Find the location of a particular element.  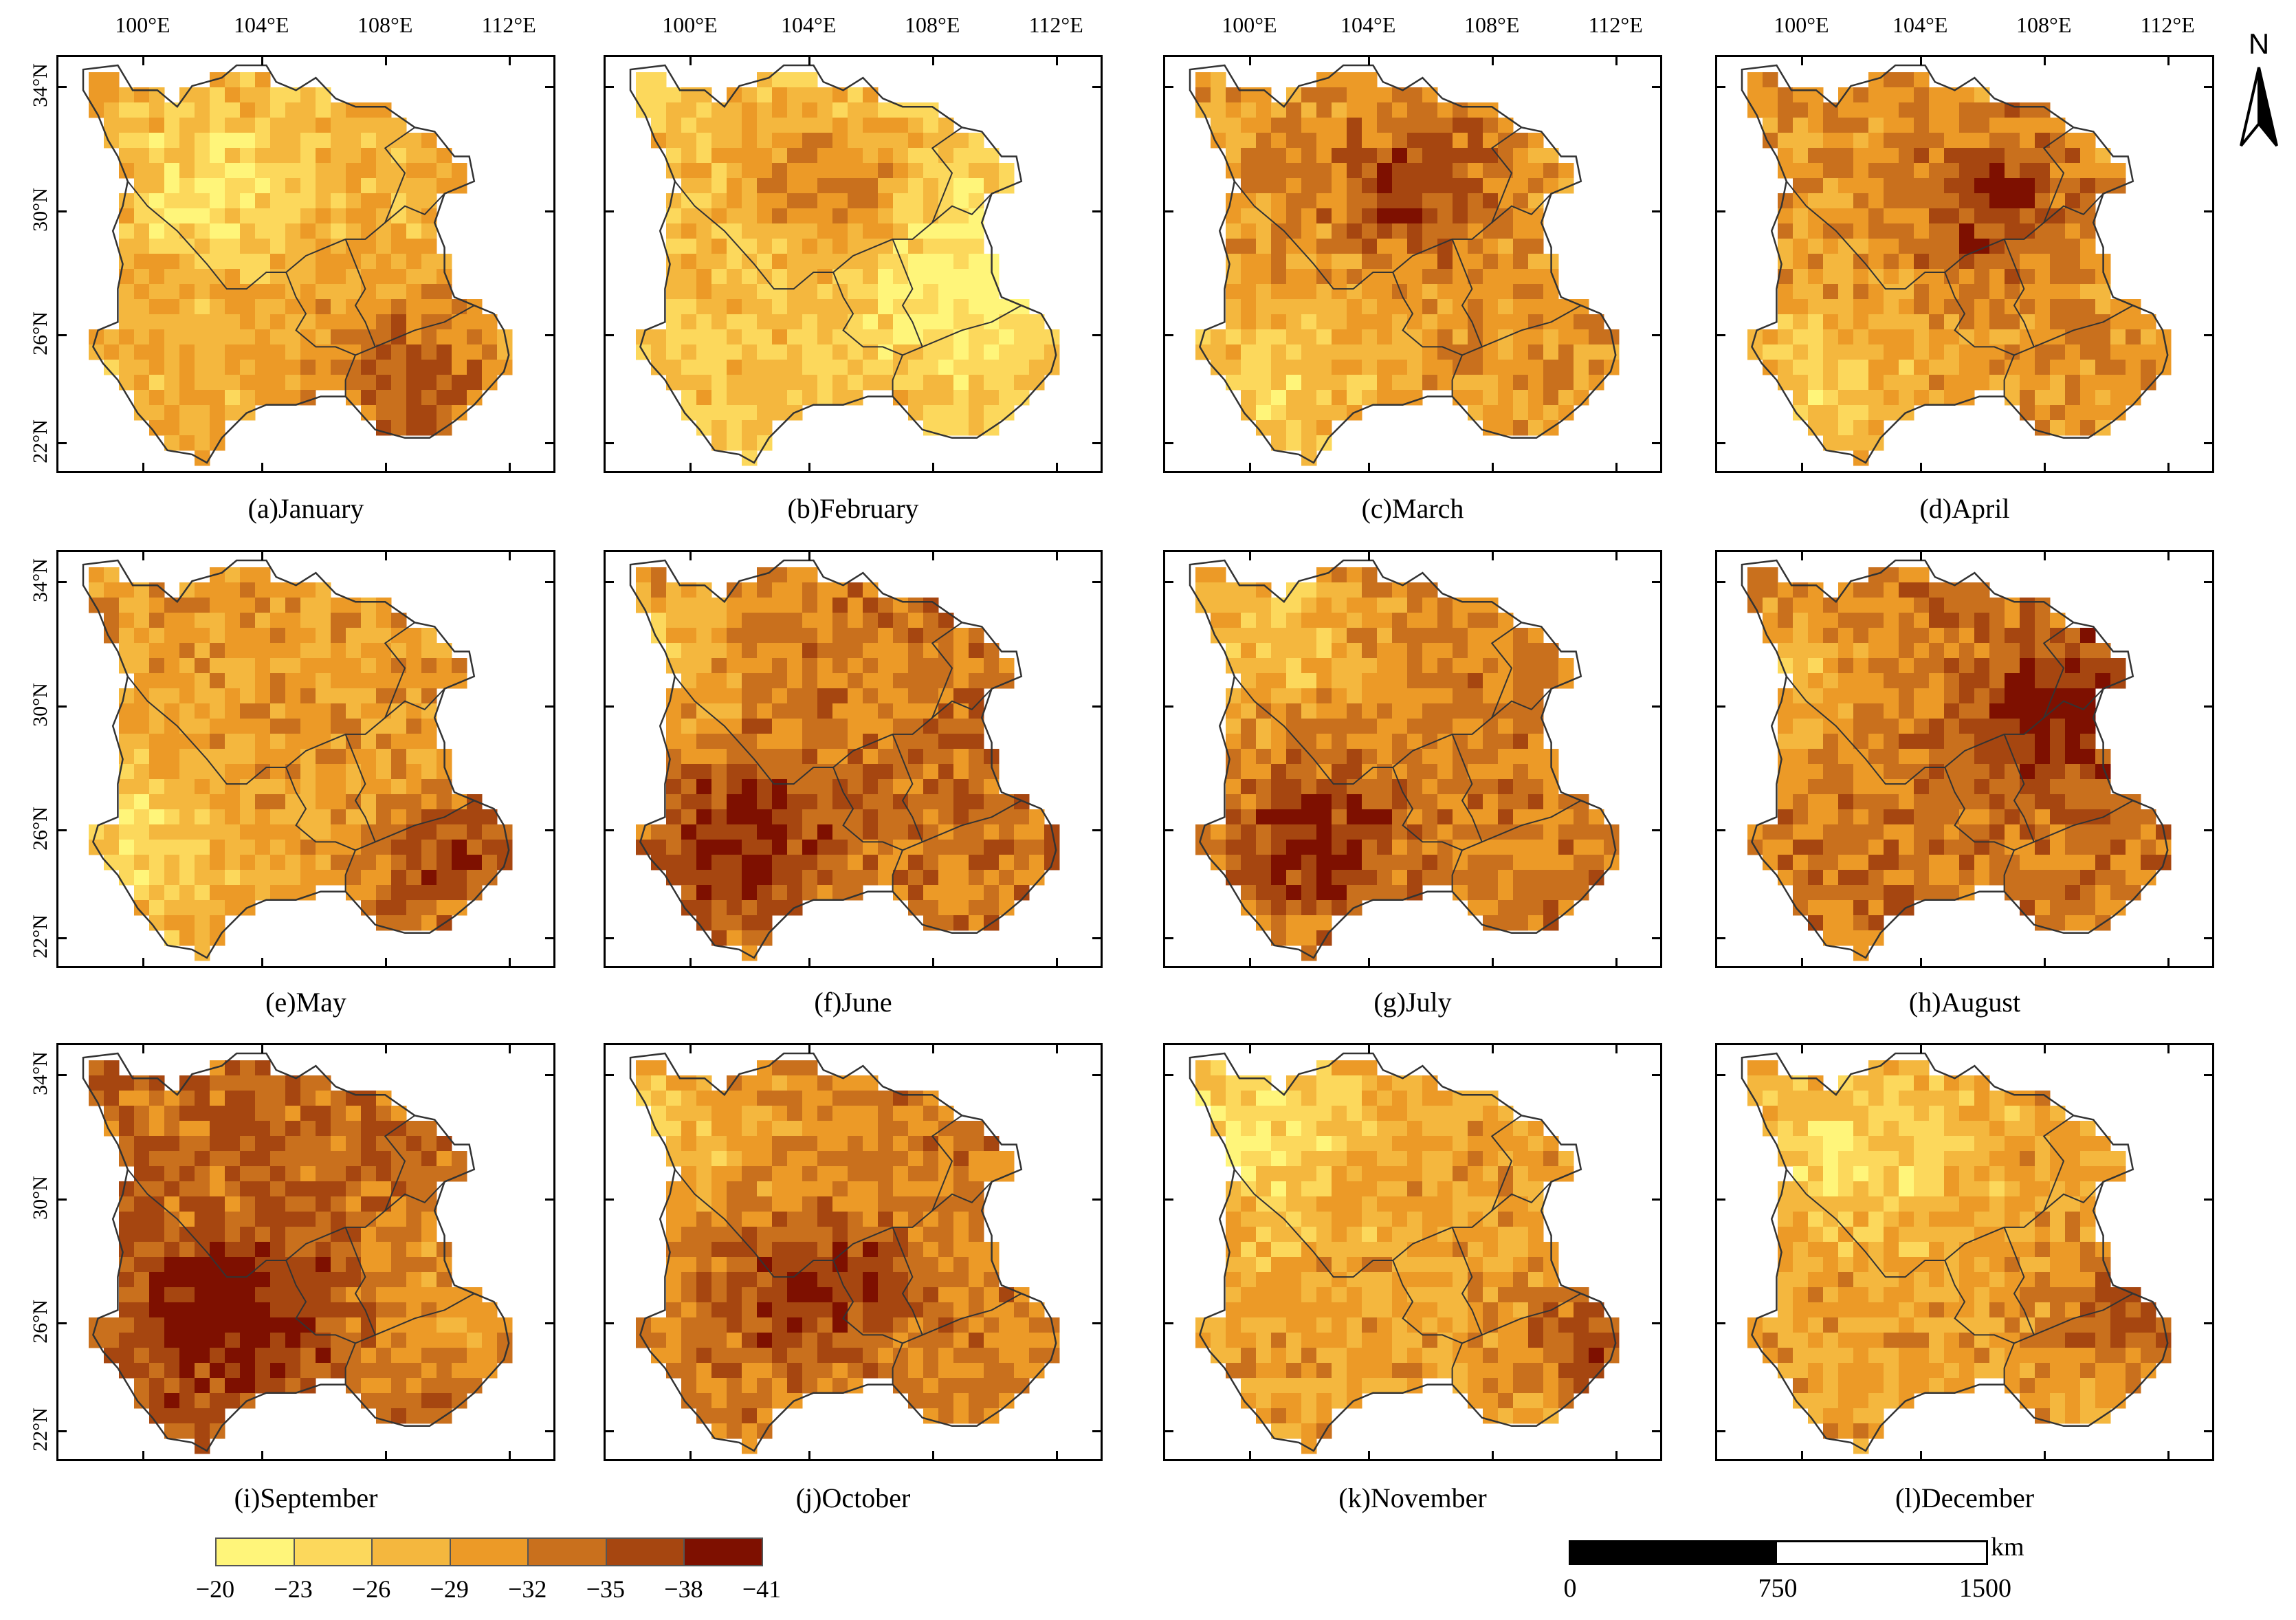

legend-label: −20 is located at coordinates (215, 1589).